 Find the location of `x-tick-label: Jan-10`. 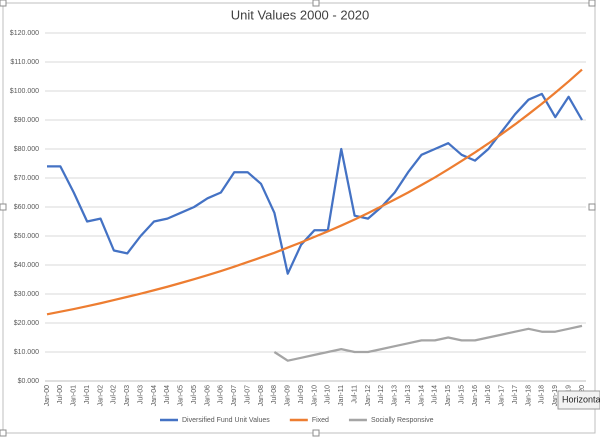

x-tick-label: Jan-10 is located at coordinates (314, 396).